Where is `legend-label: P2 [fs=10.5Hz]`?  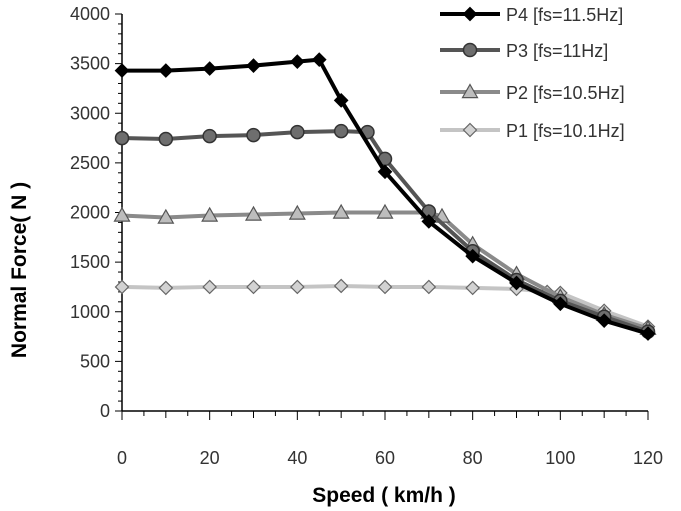 legend-label: P2 [fs=10.5Hz] is located at coordinates (565, 93).